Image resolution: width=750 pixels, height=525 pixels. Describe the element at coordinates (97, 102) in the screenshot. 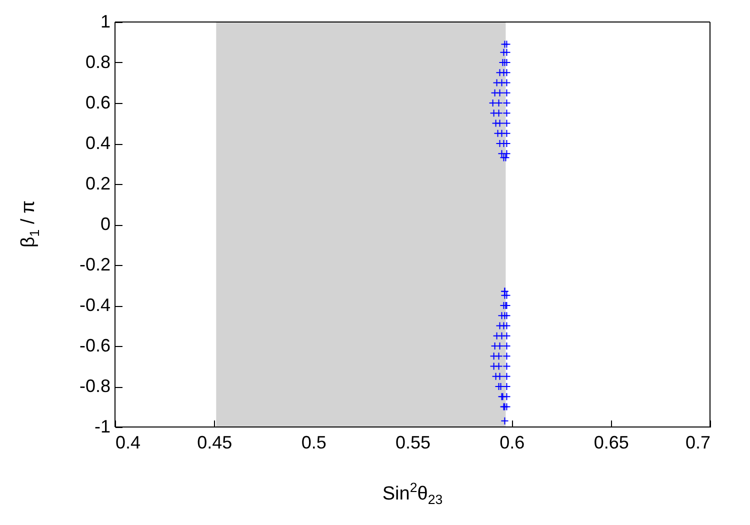

I see `y-tick-label: 0.6` at that location.